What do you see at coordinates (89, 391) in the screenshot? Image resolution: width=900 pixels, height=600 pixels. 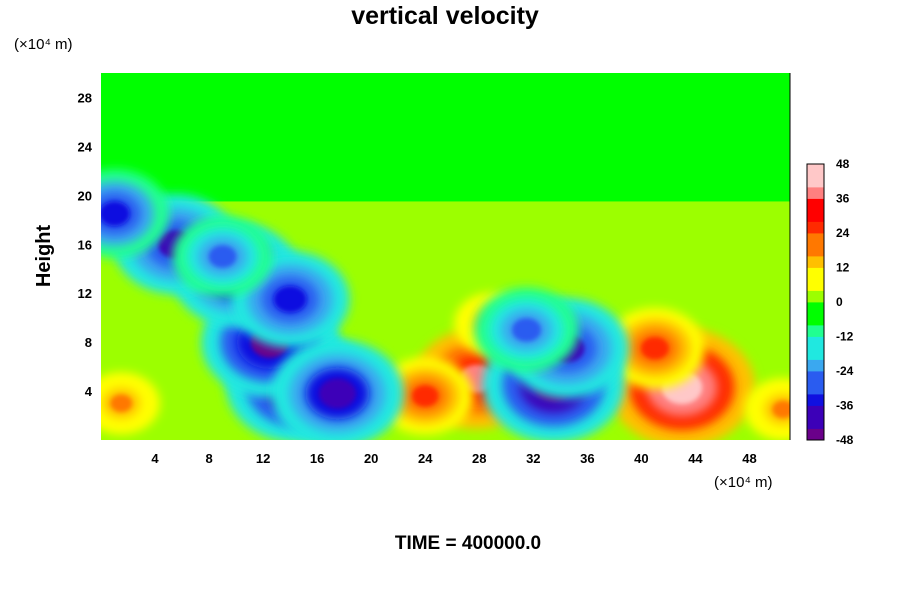 I see `y-tick-label: 4` at bounding box center [89, 391].